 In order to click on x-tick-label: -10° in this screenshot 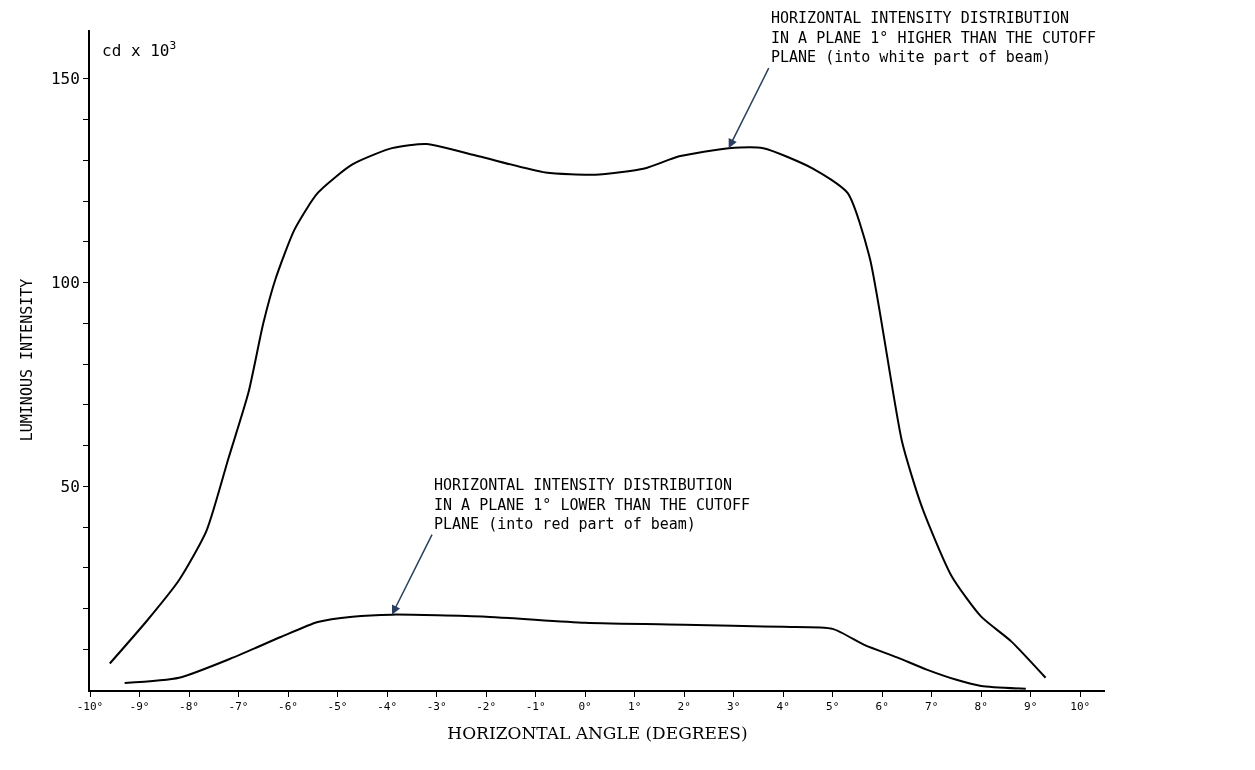, I will do `click(90, 707)`.